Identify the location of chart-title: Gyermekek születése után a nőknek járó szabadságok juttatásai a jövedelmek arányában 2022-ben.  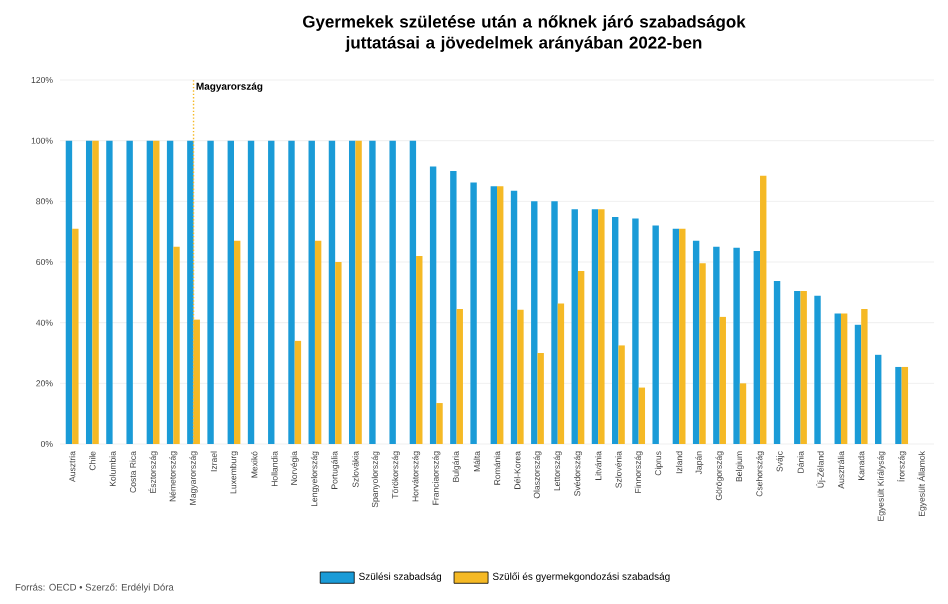
(524, 33).